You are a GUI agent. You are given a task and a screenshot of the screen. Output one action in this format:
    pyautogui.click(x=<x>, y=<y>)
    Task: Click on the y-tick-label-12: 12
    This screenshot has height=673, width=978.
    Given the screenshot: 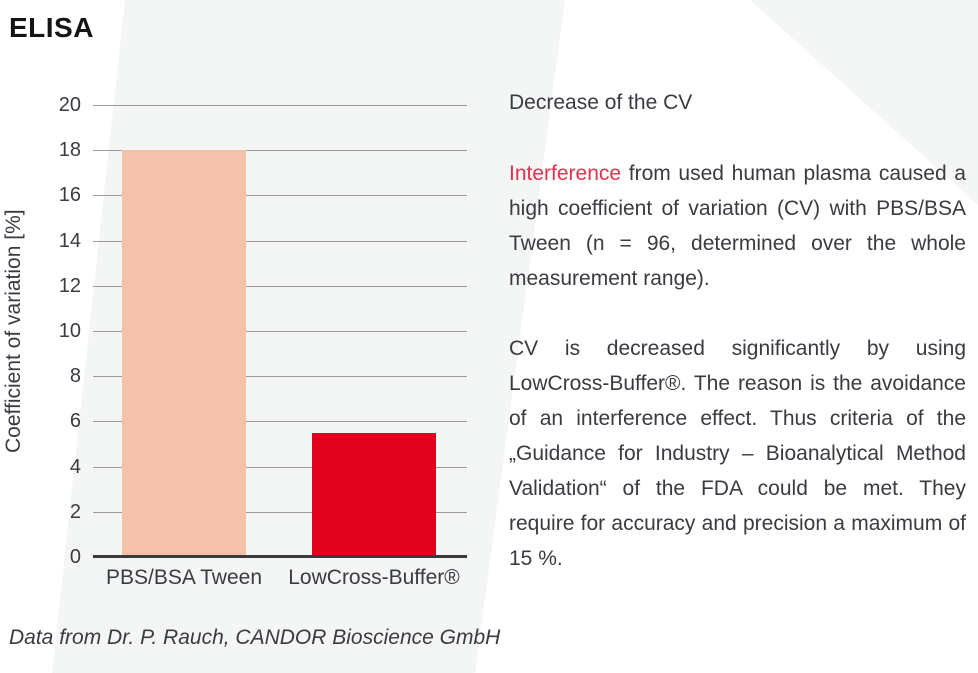 What is the action you would take?
    pyautogui.click(x=69, y=285)
    